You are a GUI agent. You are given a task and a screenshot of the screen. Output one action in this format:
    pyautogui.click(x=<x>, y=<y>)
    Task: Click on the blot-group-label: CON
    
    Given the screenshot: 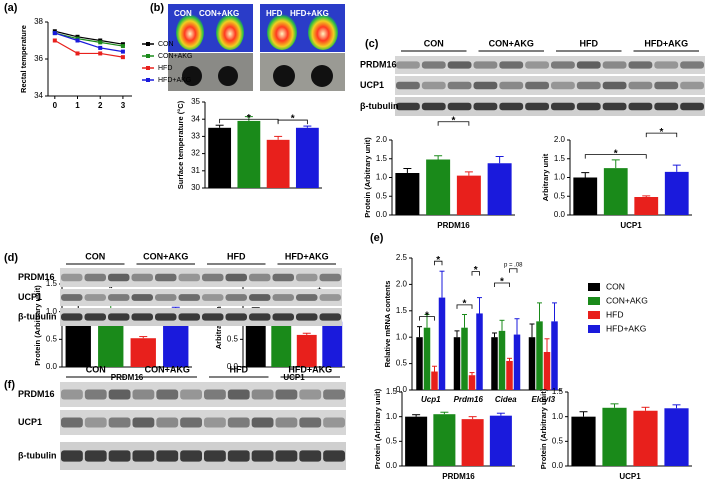 What is the action you would take?
    pyautogui.click(x=95, y=256)
    